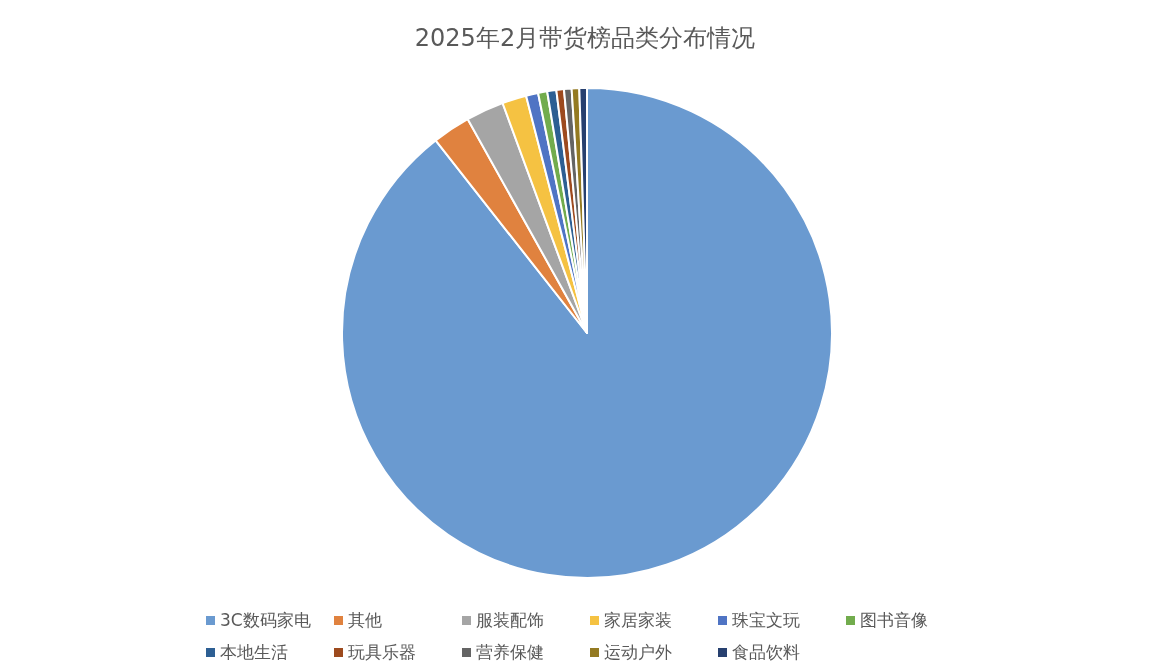 The image size is (1154, 664). Describe the element at coordinates (265, 620) in the screenshot. I see `legend-label: 3C数码家电` at that location.